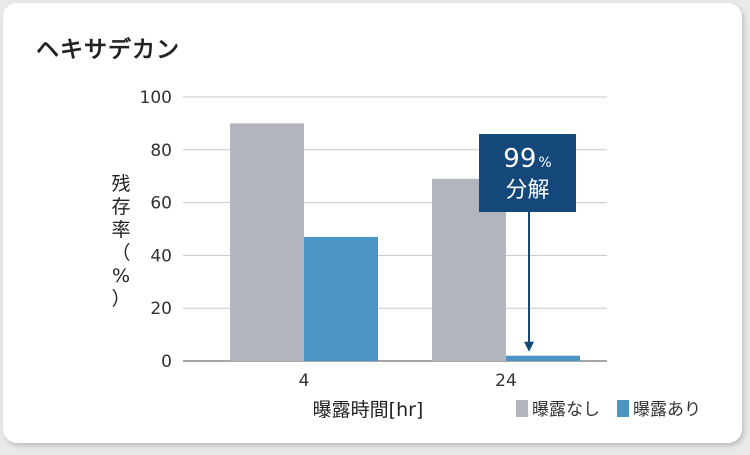 The height and width of the screenshot is (455, 750). I want to click on callout-box, so click(527, 173).